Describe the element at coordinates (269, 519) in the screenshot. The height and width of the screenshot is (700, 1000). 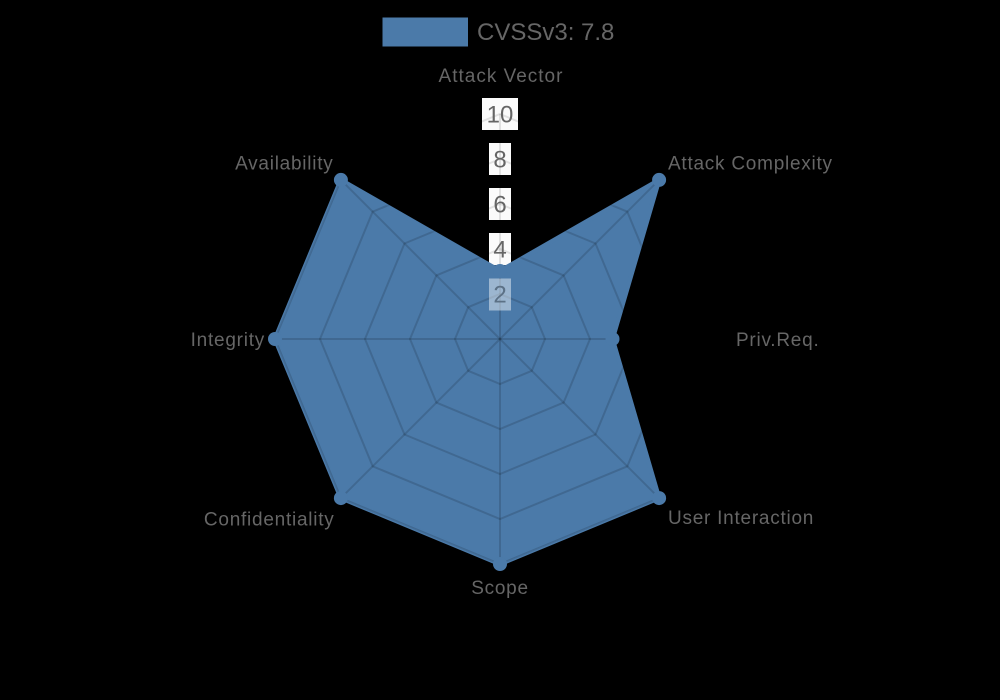
I see `svg-text: Confidentiality` at that location.